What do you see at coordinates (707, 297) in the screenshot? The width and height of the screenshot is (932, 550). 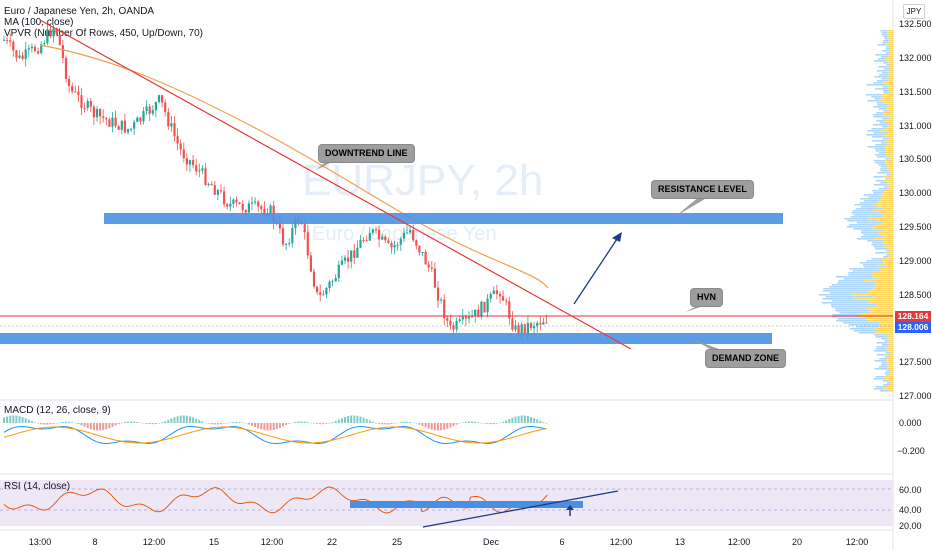 I see `hvn-callout: HVN` at bounding box center [707, 297].